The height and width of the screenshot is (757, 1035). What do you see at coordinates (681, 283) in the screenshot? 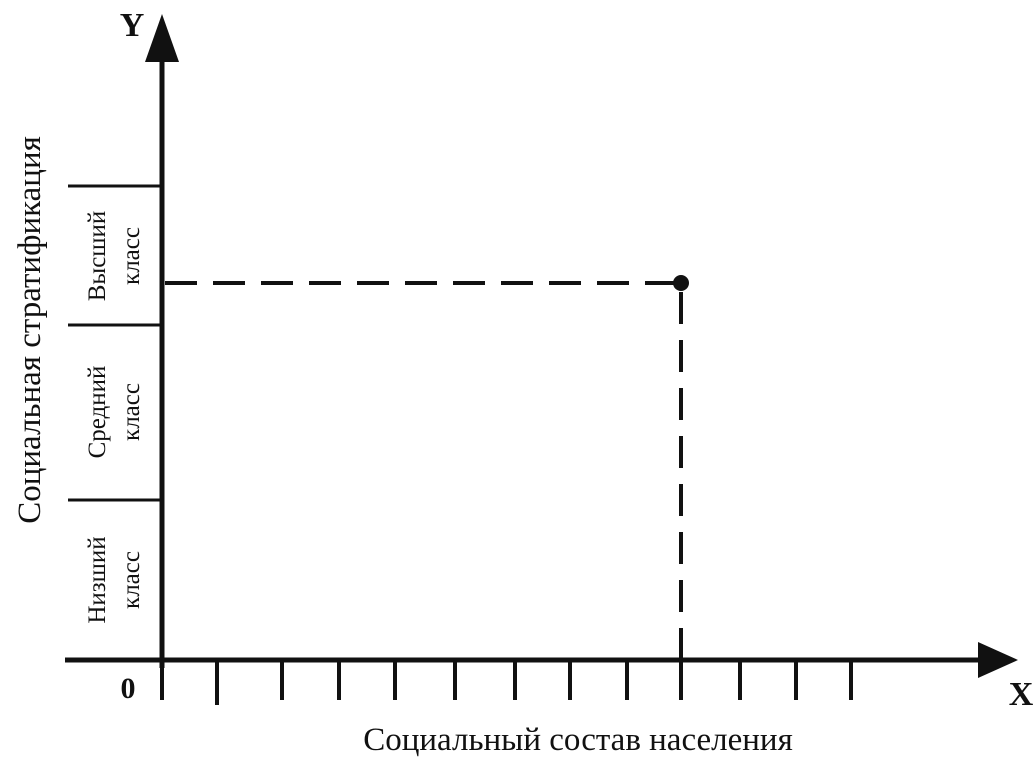
I see `position-point` at bounding box center [681, 283].